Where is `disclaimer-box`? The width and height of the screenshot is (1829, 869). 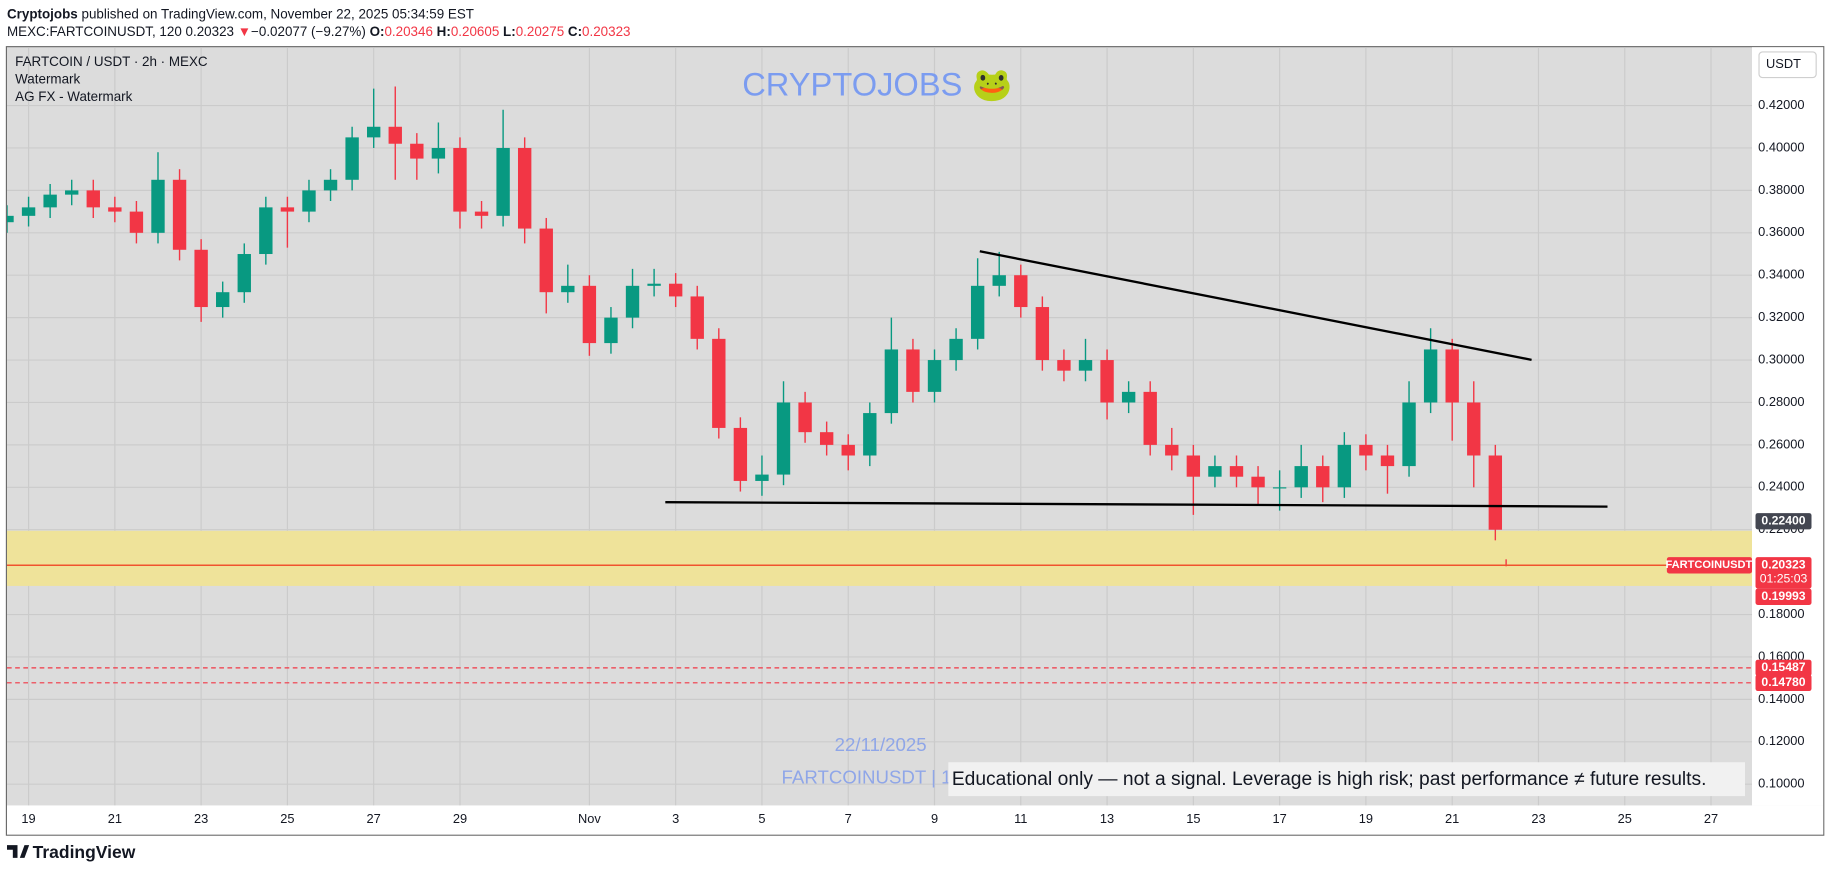
disclaimer-box is located at coordinates (1347, 779).